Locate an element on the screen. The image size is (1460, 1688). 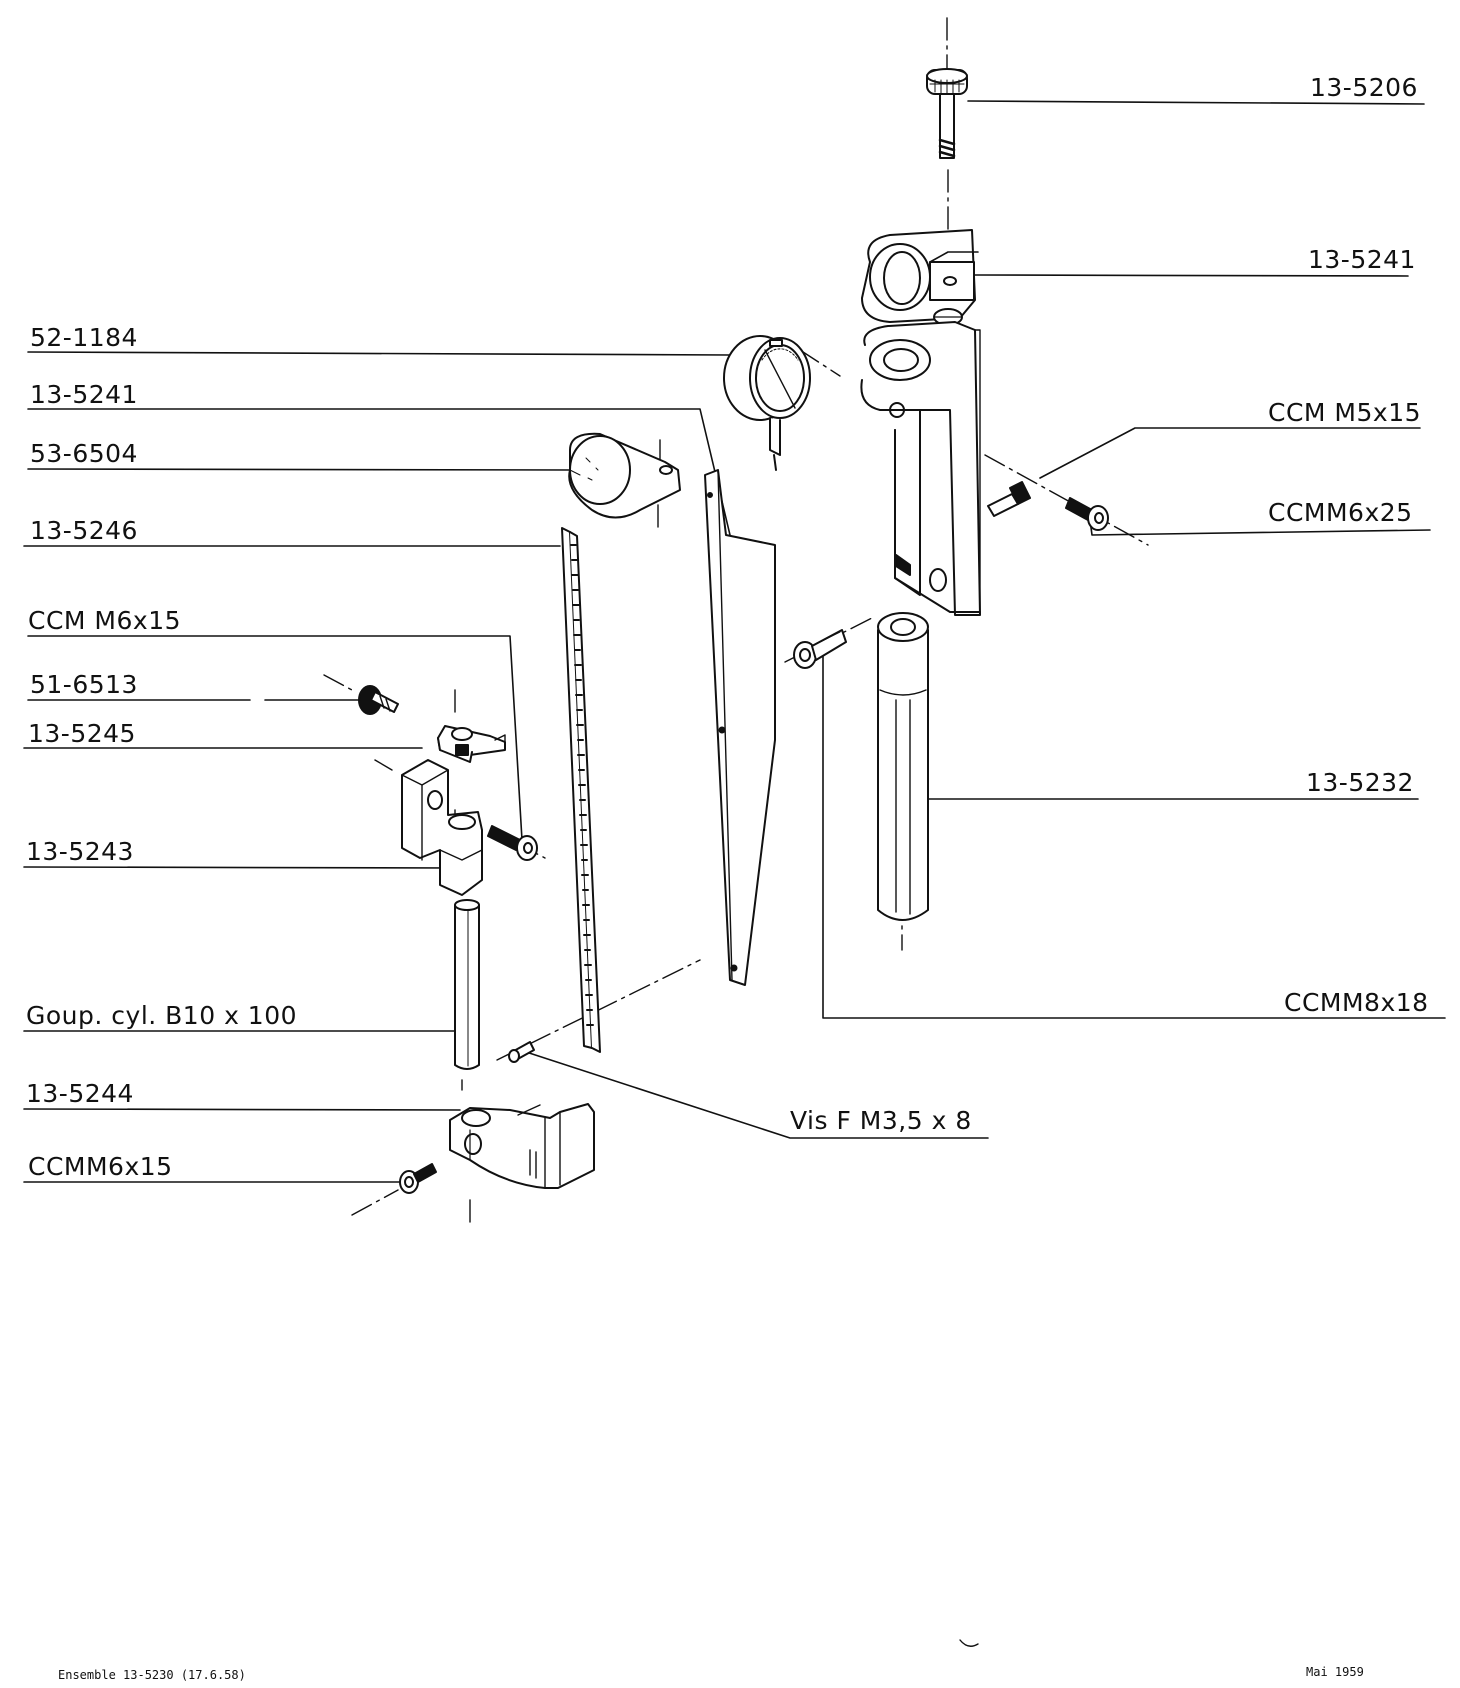
label-13-5241-top: 13-5241 is located at coordinates (1362, 259).